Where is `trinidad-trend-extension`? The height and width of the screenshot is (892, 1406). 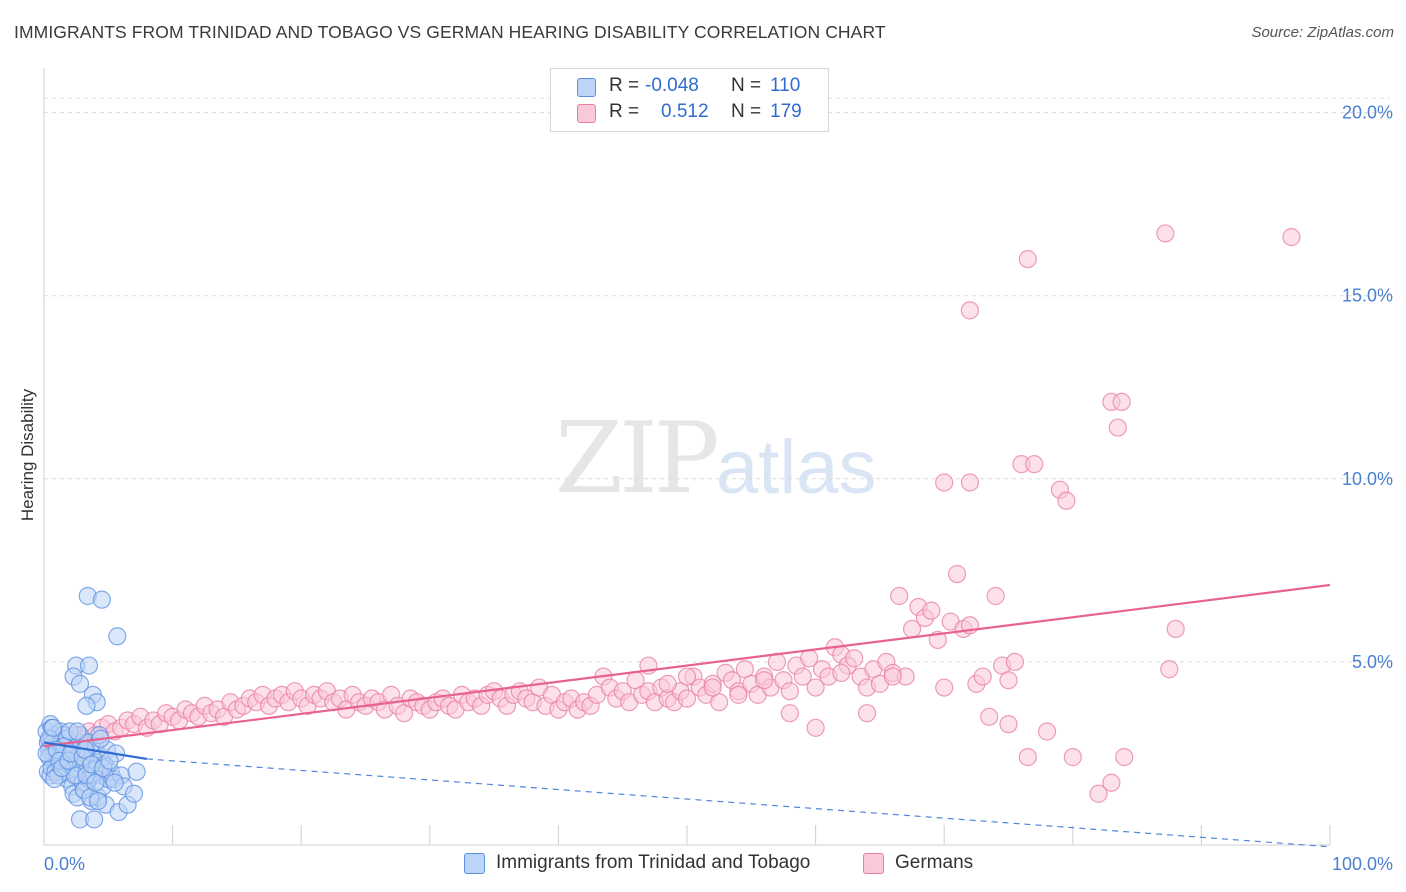 trinidad-trend-extension is located at coordinates (738, 803).